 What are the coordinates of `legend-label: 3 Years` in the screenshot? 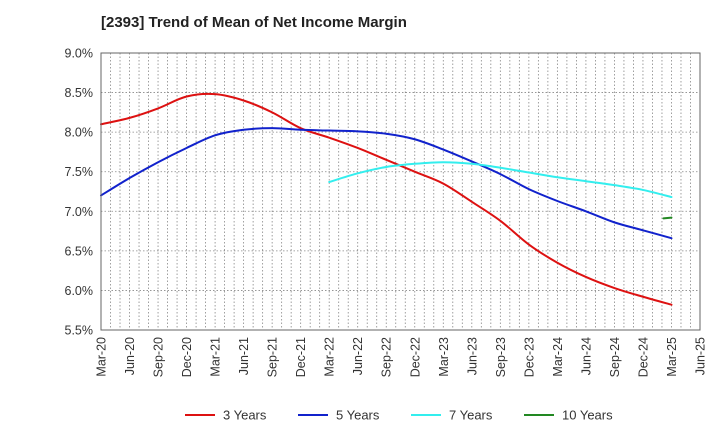 It's located at (245, 415).